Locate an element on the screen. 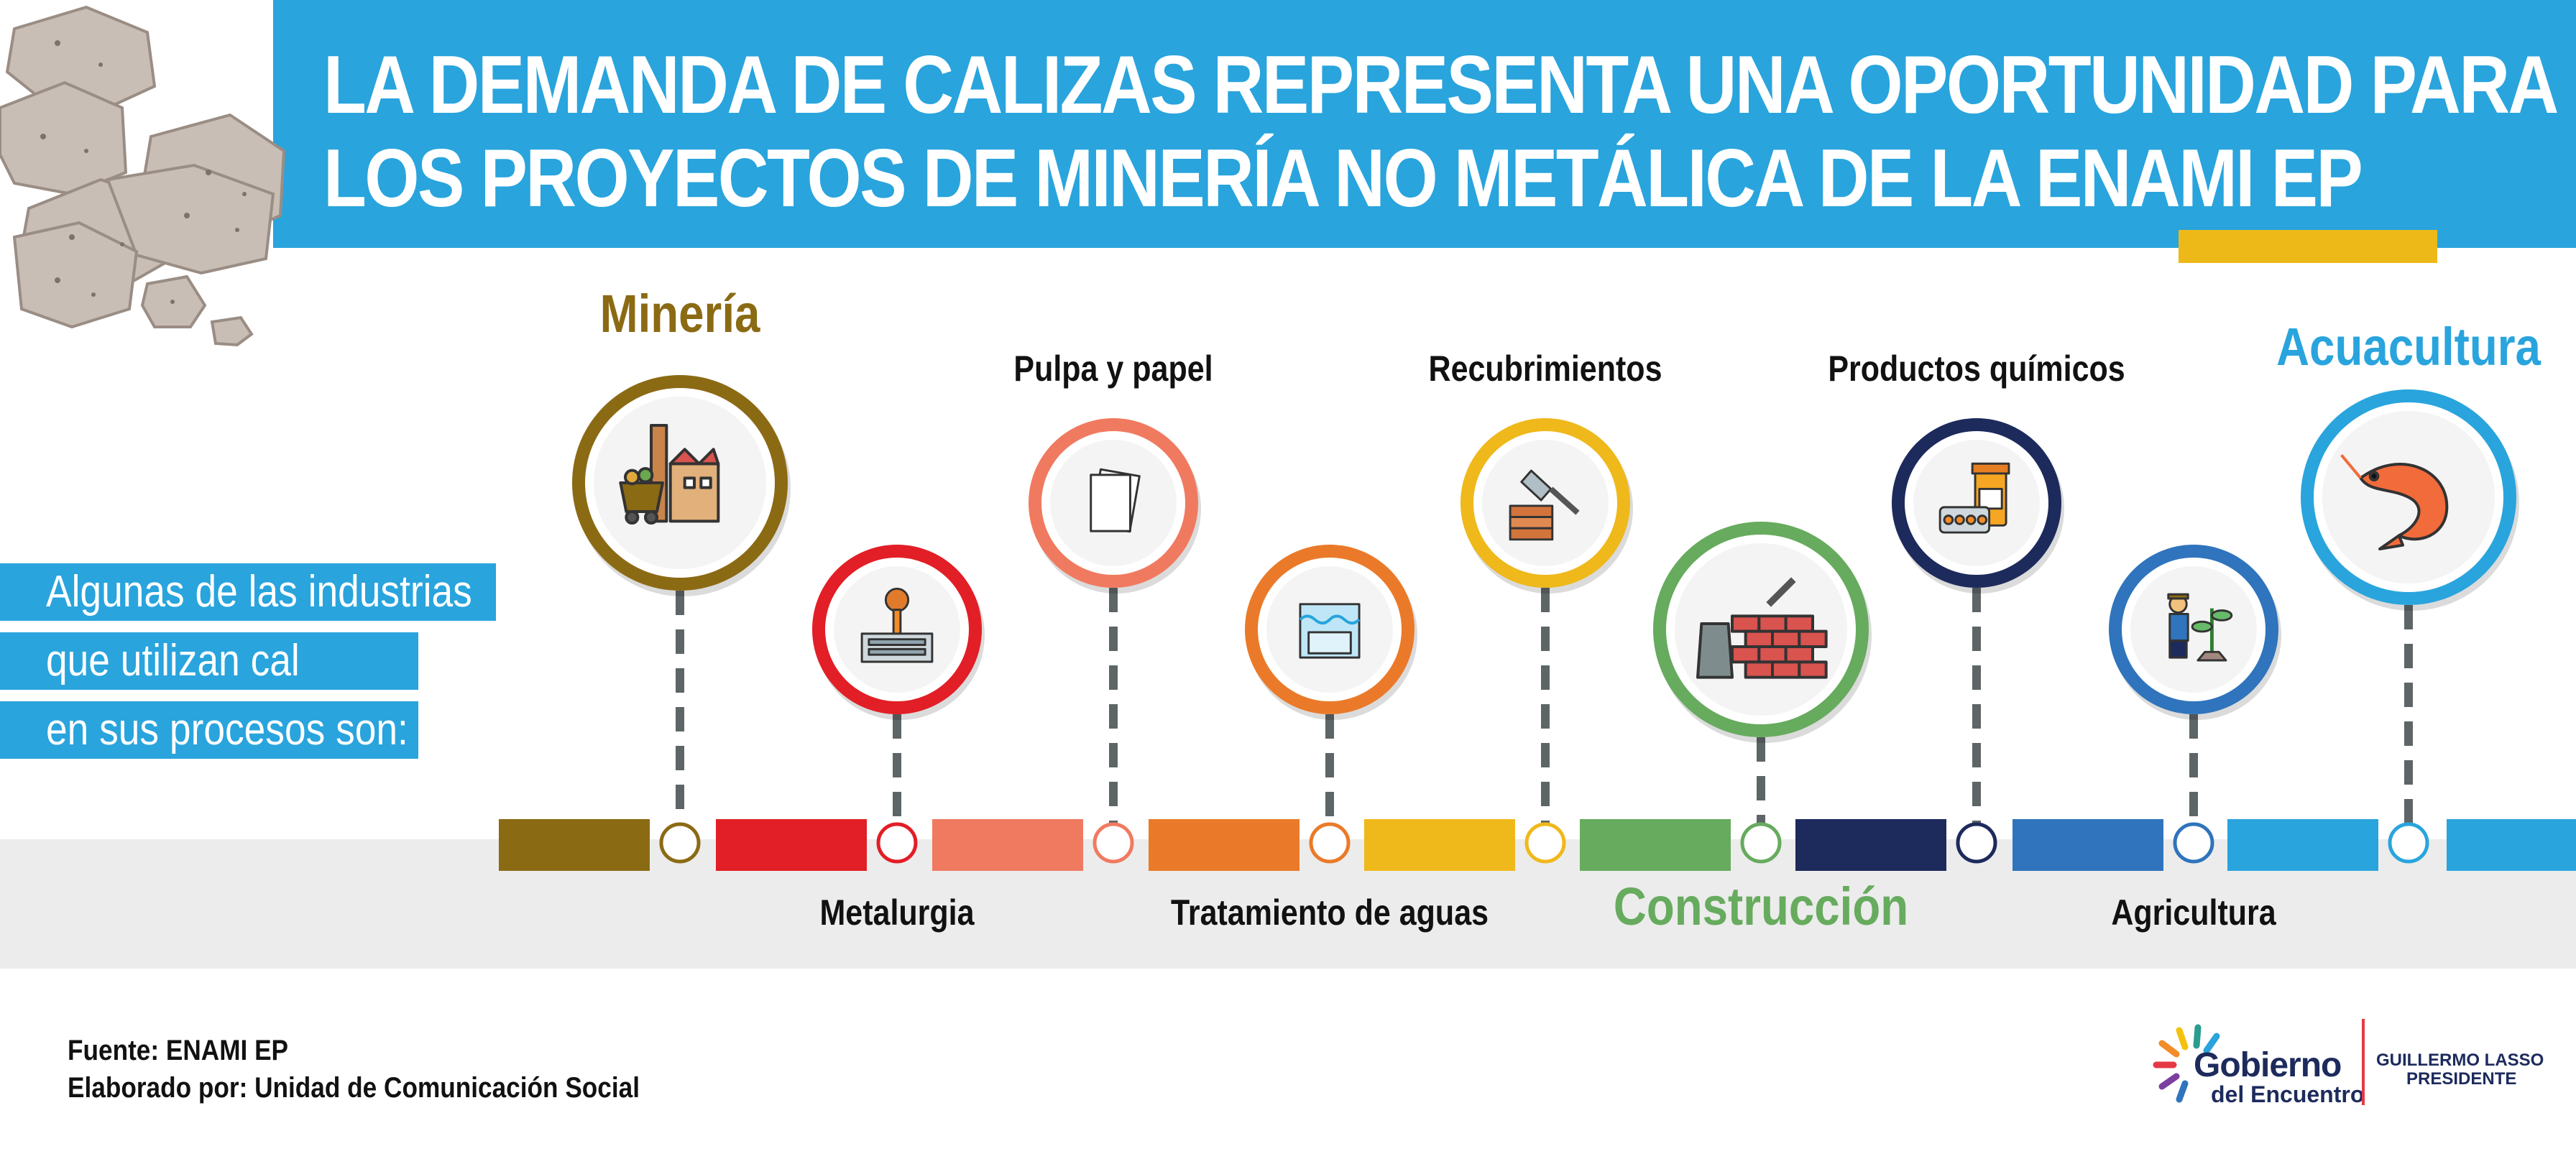 This screenshot has height=1159, width=2576. farmer-plant-icon is located at coordinates (2195, 632).